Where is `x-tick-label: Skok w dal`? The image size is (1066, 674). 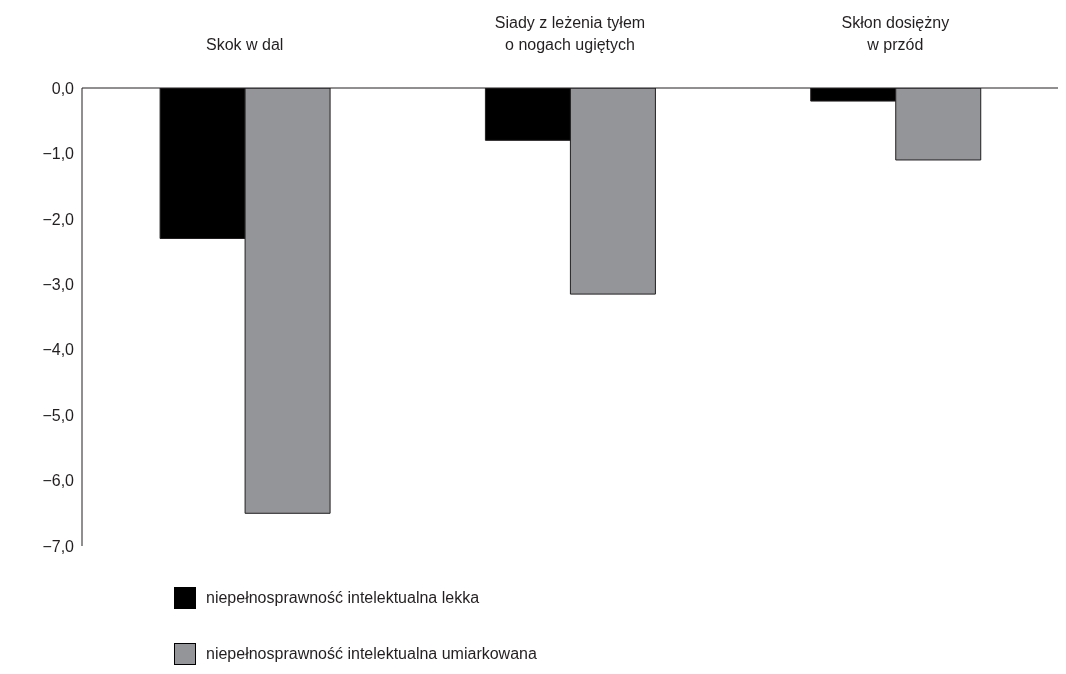 x-tick-label: Skok w dal is located at coordinates (244, 44).